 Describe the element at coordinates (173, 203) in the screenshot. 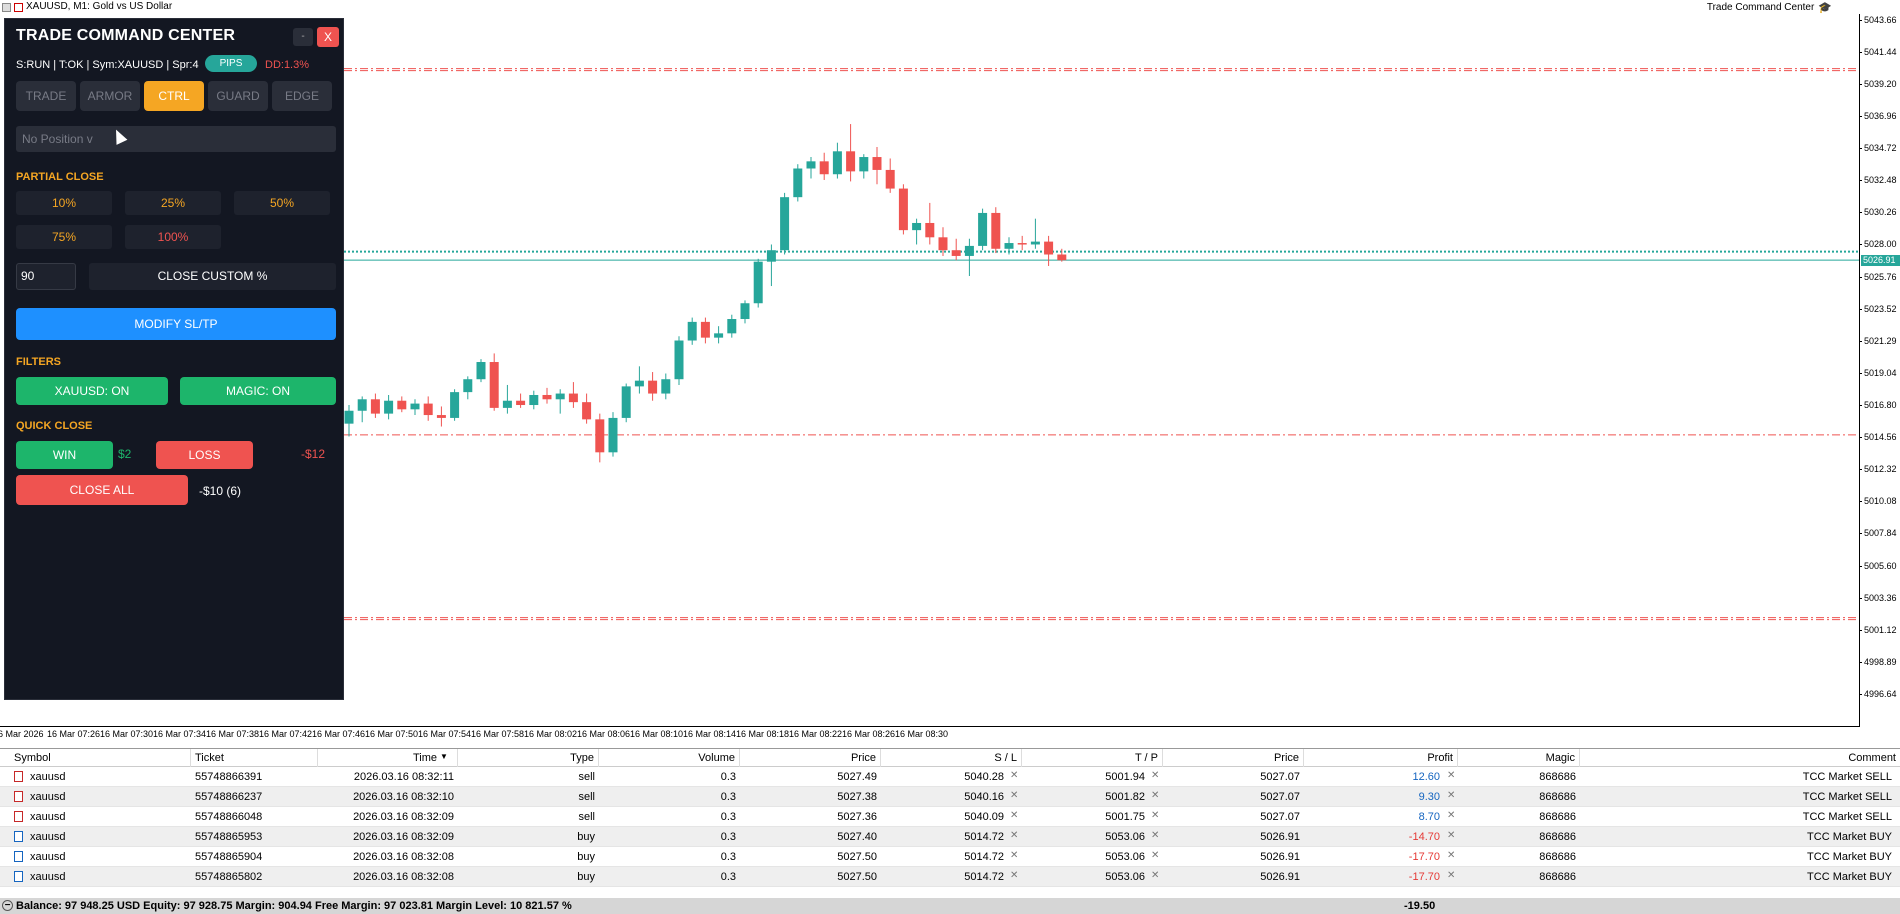

I see `partial-25-button: 25%` at that location.